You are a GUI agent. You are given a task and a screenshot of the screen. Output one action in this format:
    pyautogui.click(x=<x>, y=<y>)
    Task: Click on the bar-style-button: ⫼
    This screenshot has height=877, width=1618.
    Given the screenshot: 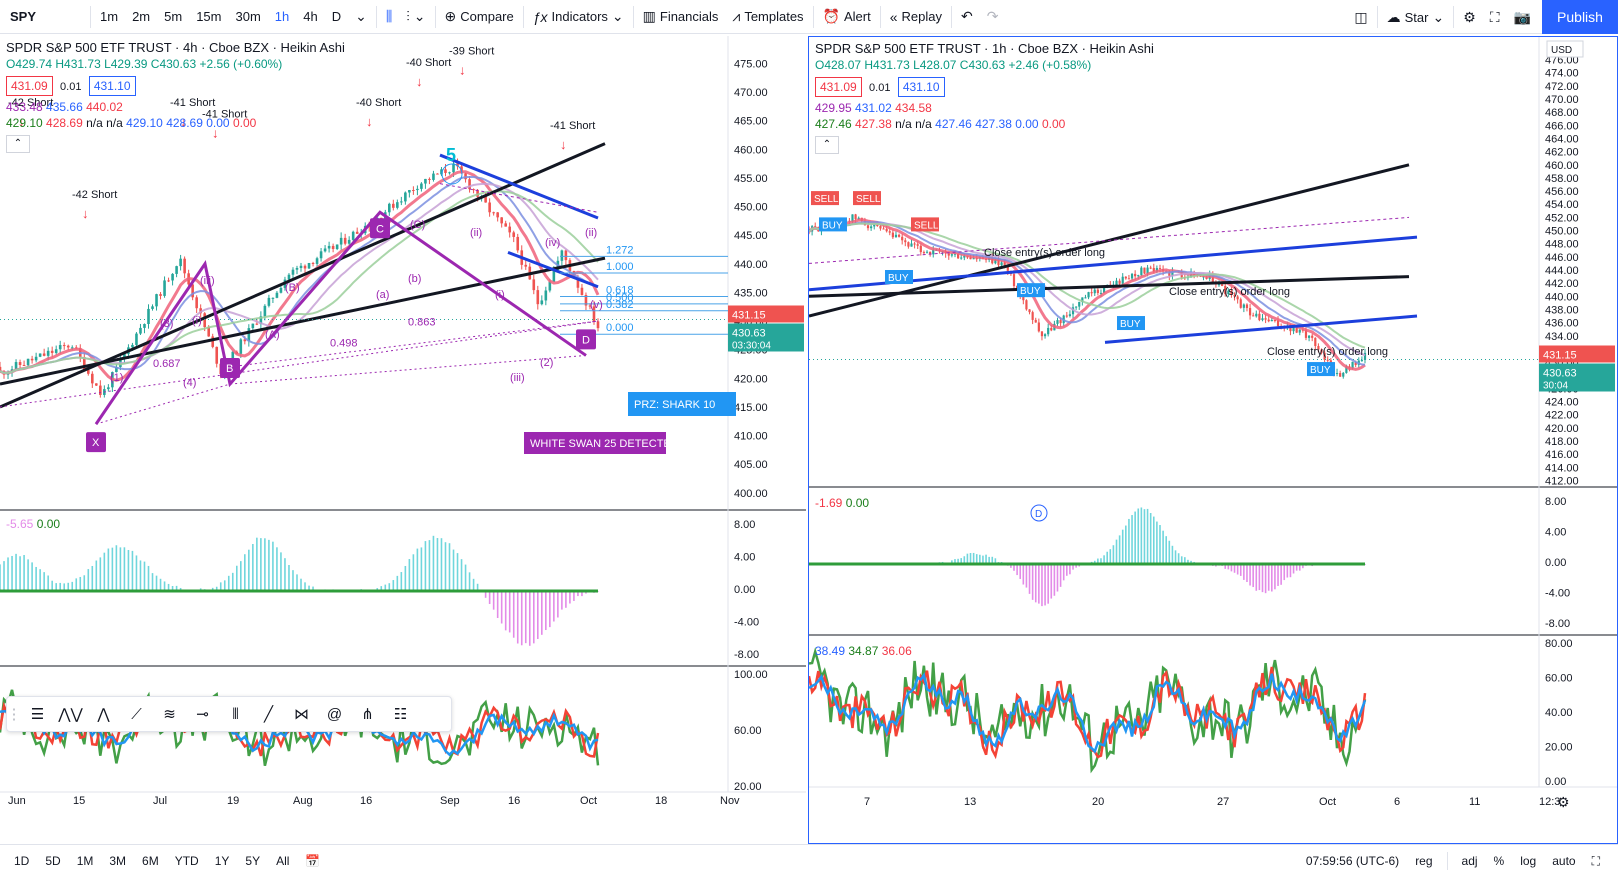 What is the action you would take?
    pyautogui.click(x=389, y=17)
    